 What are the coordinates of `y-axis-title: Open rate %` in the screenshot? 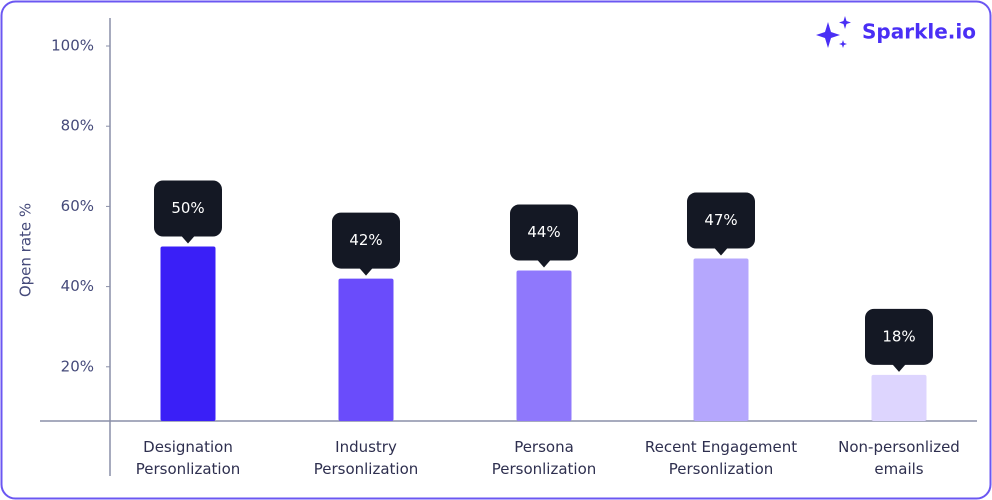 It's located at (26, 250).